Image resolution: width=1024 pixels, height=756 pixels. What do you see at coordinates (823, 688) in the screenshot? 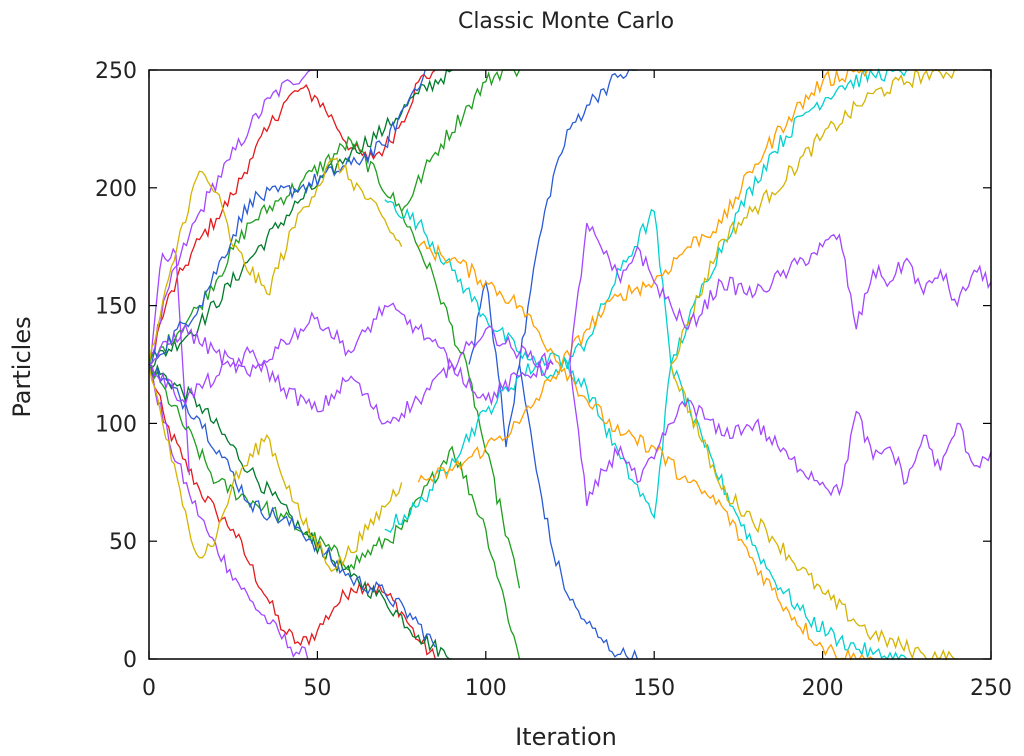
I see `x-tick-label-4: 200` at bounding box center [823, 688].